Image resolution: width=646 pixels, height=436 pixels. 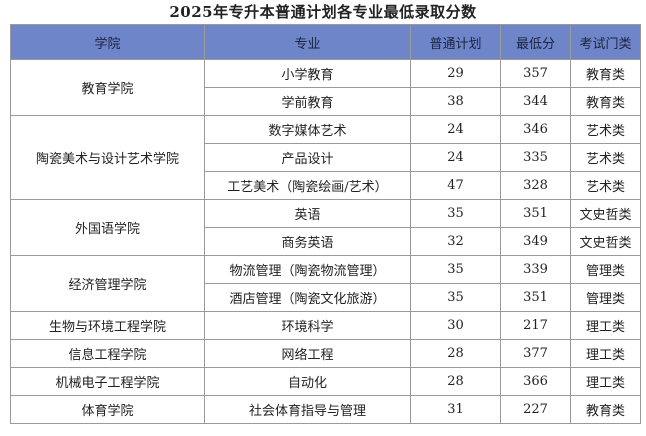 I want to click on cell-plan: 47, so click(x=455, y=185).